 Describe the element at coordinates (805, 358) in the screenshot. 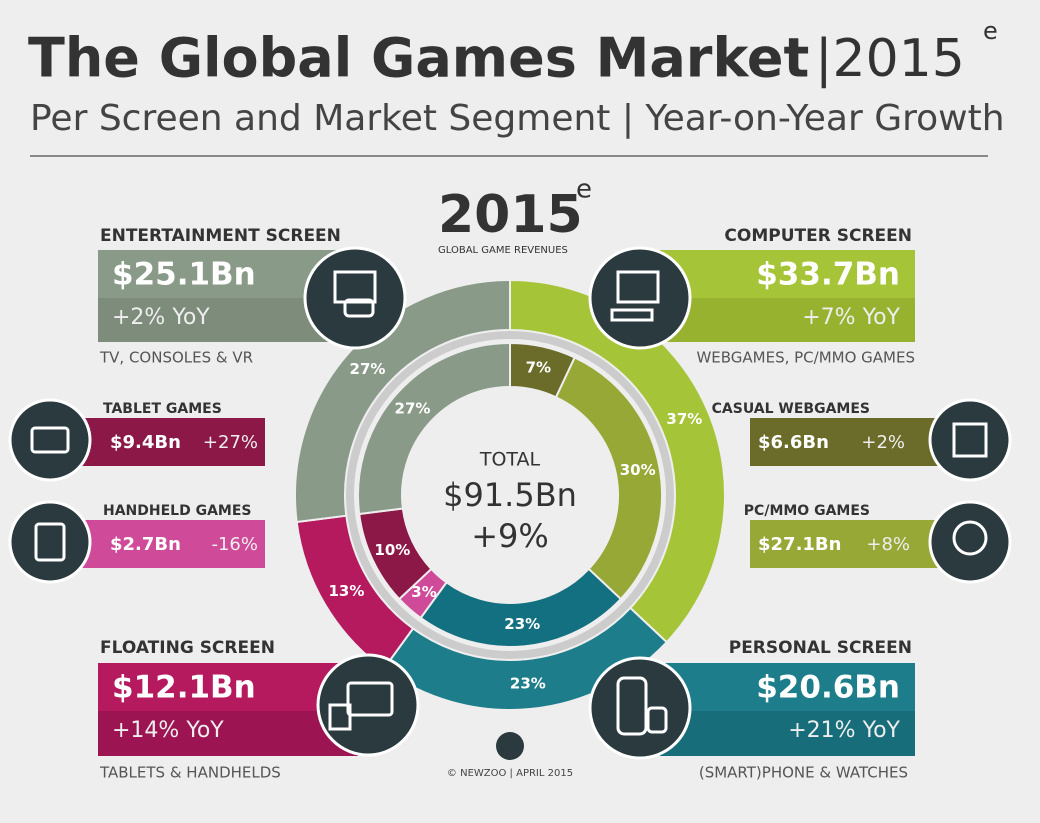

I see `screen-desc: WEBGAMES, PC/MMO GAMES` at that location.